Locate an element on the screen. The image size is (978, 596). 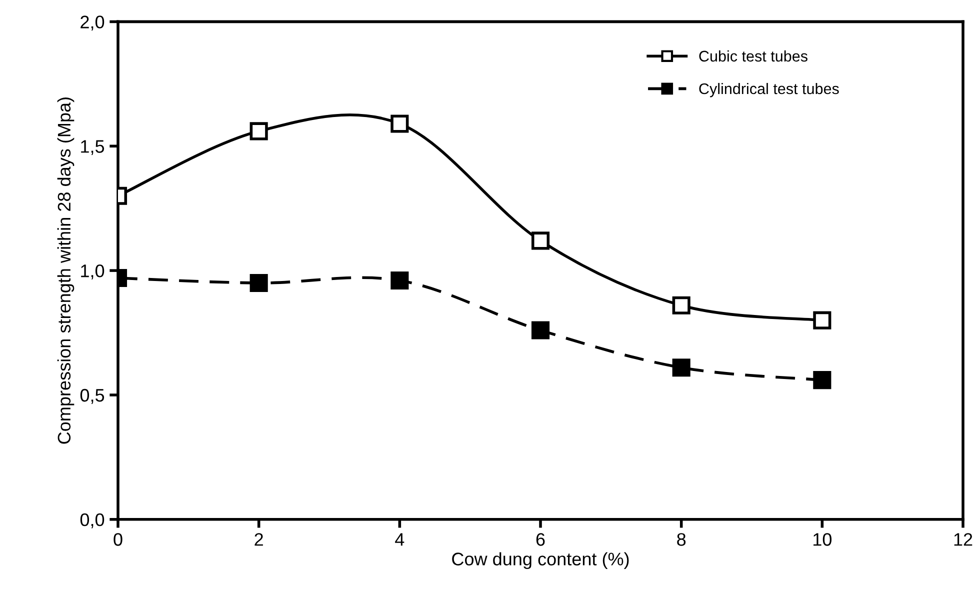
x-axis-title: Cow dung content (%) is located at coordinates (540, 561).